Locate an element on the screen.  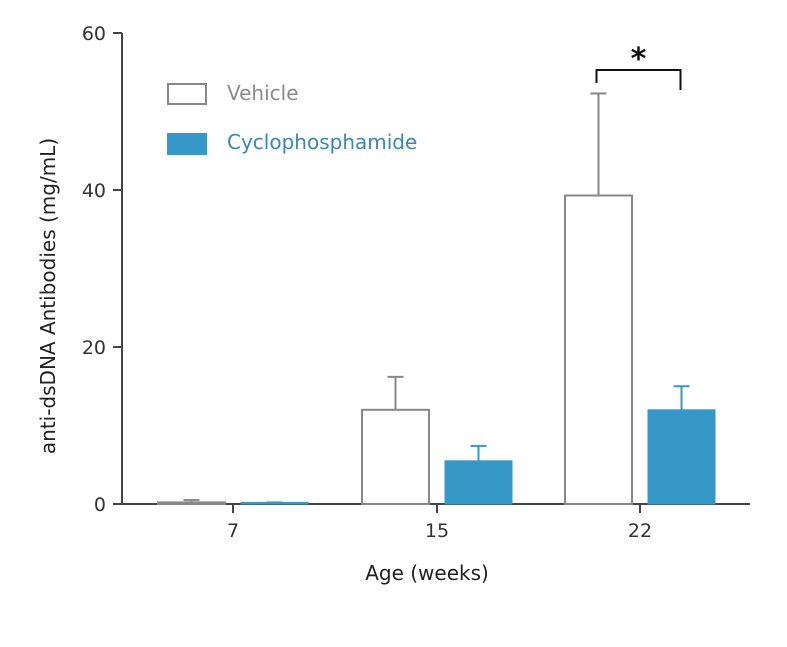
significance-star: * is located at coordinates (639, 59).